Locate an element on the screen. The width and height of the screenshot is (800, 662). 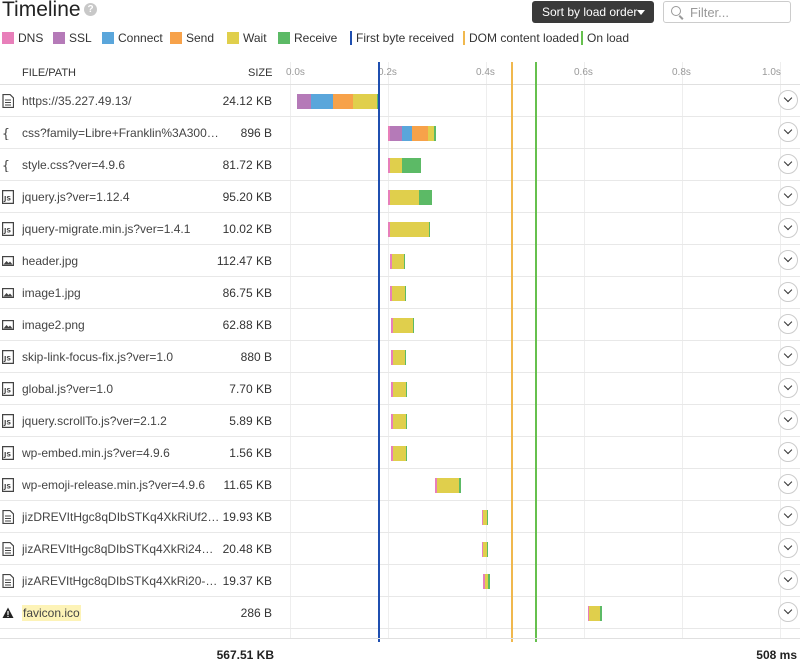
request-row: JS skip-link-focus-fix.js?ver=1.0 880 B is located at coordinates (400, 357).